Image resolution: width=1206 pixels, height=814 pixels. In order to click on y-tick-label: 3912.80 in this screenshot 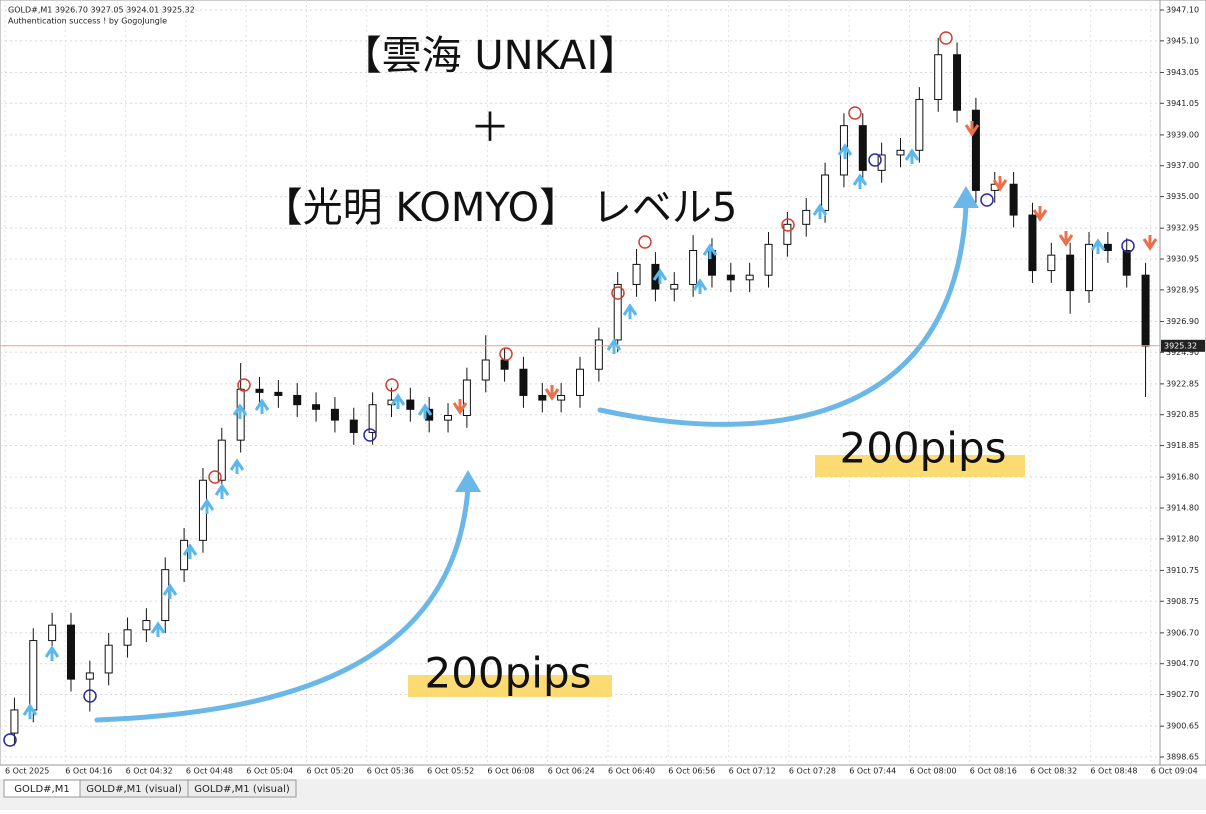, I will do `click(1182, 538)`.